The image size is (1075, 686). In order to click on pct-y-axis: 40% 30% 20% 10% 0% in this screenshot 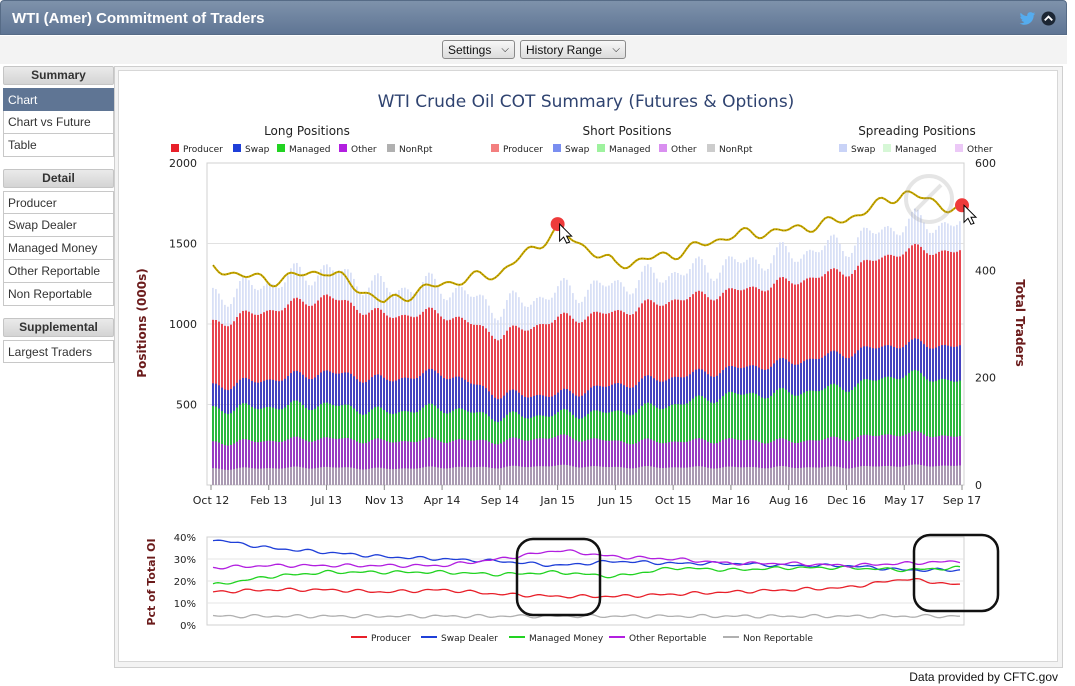, I will do `click(185, 582)`.